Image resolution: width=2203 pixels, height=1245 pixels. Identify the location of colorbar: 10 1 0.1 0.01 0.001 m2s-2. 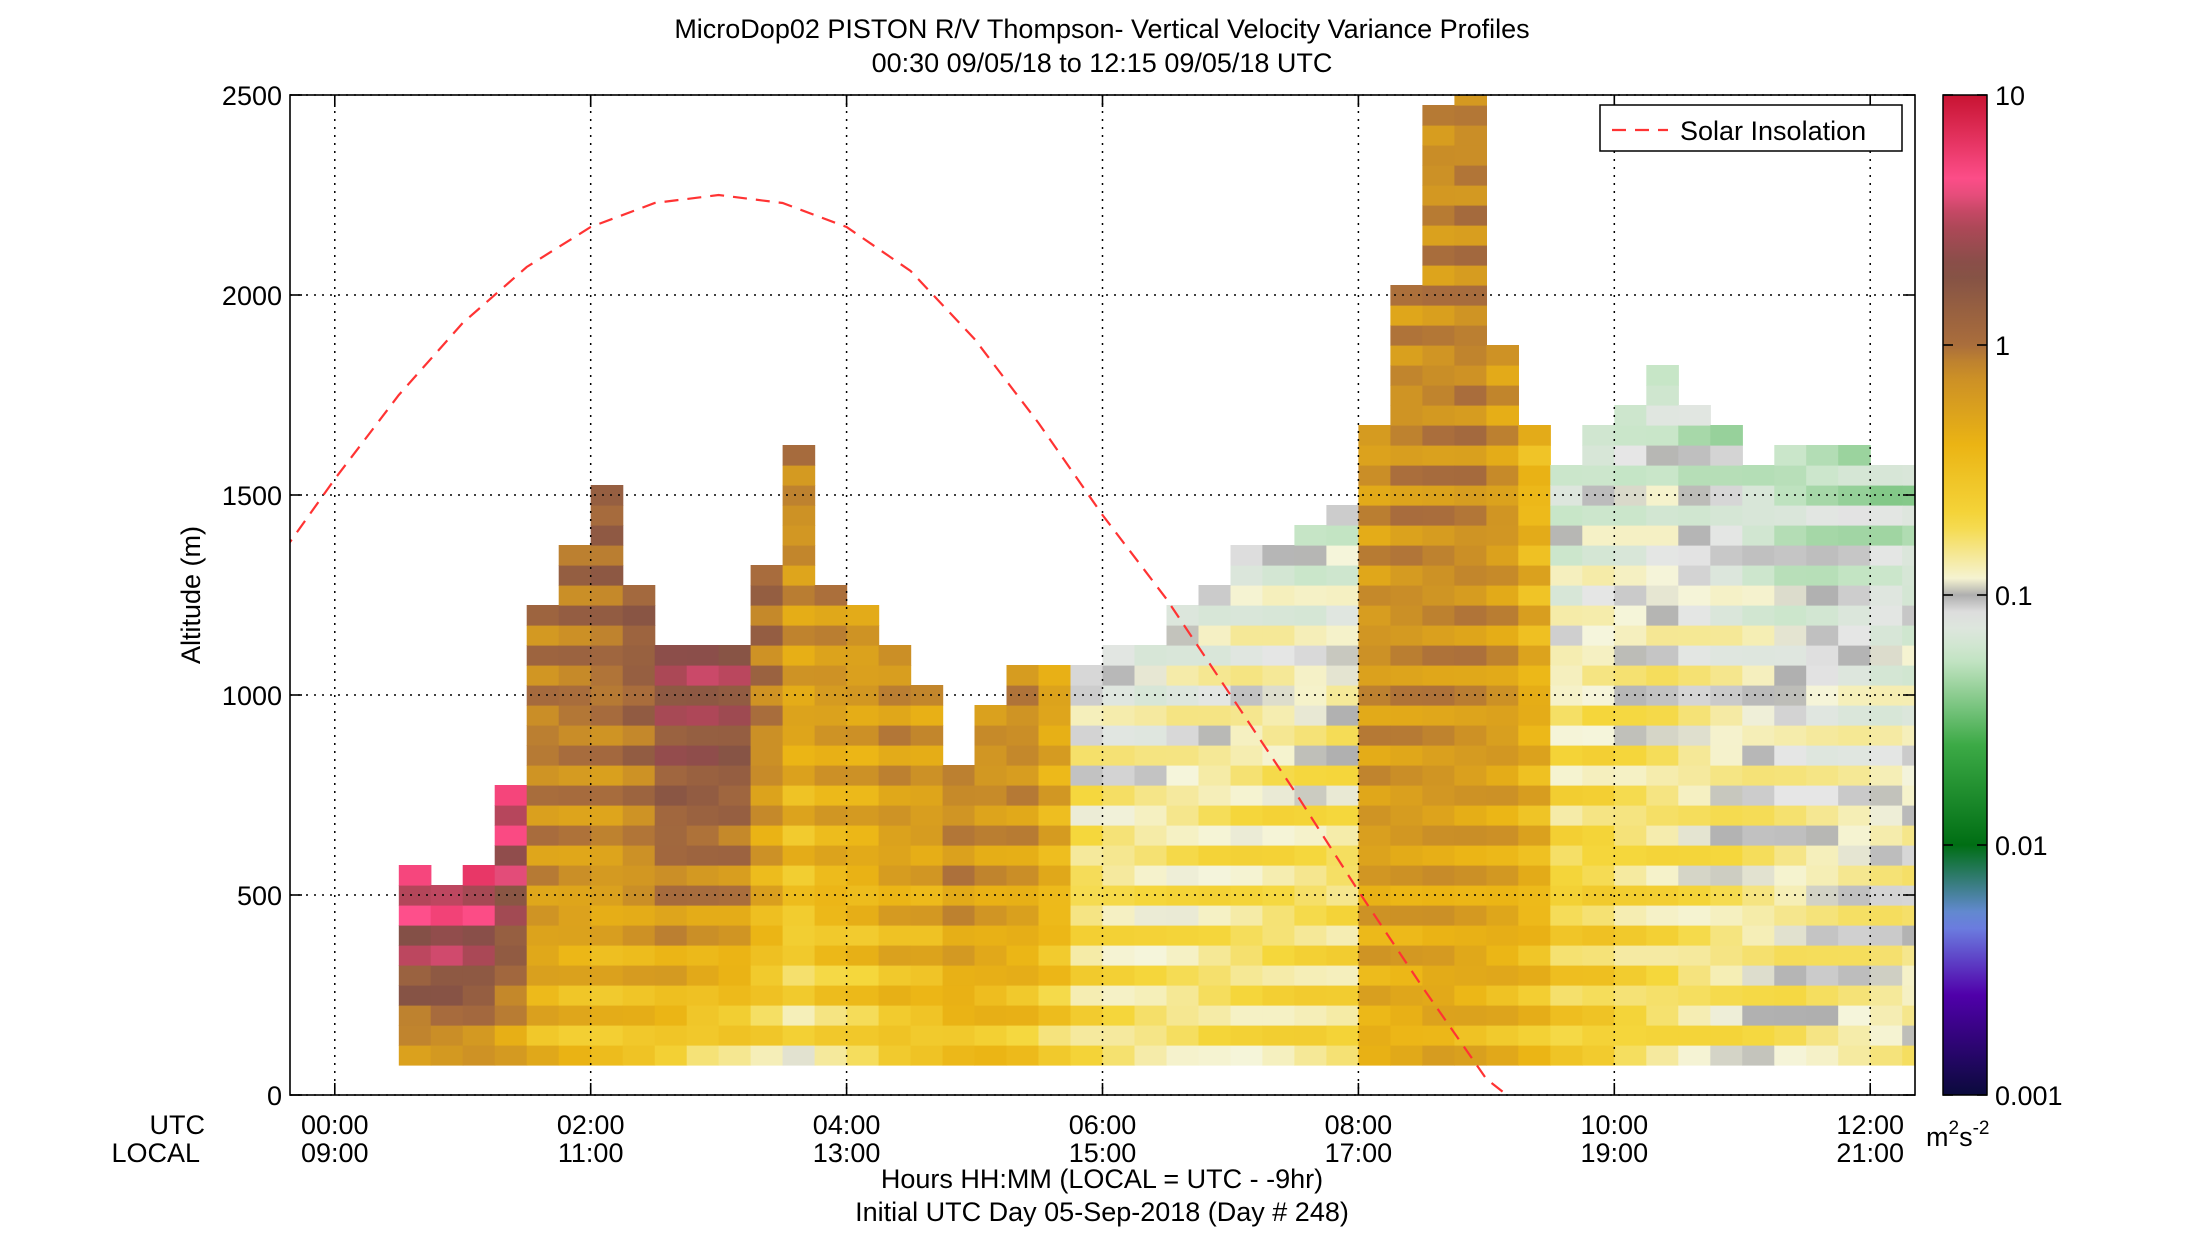
(1994, 616).